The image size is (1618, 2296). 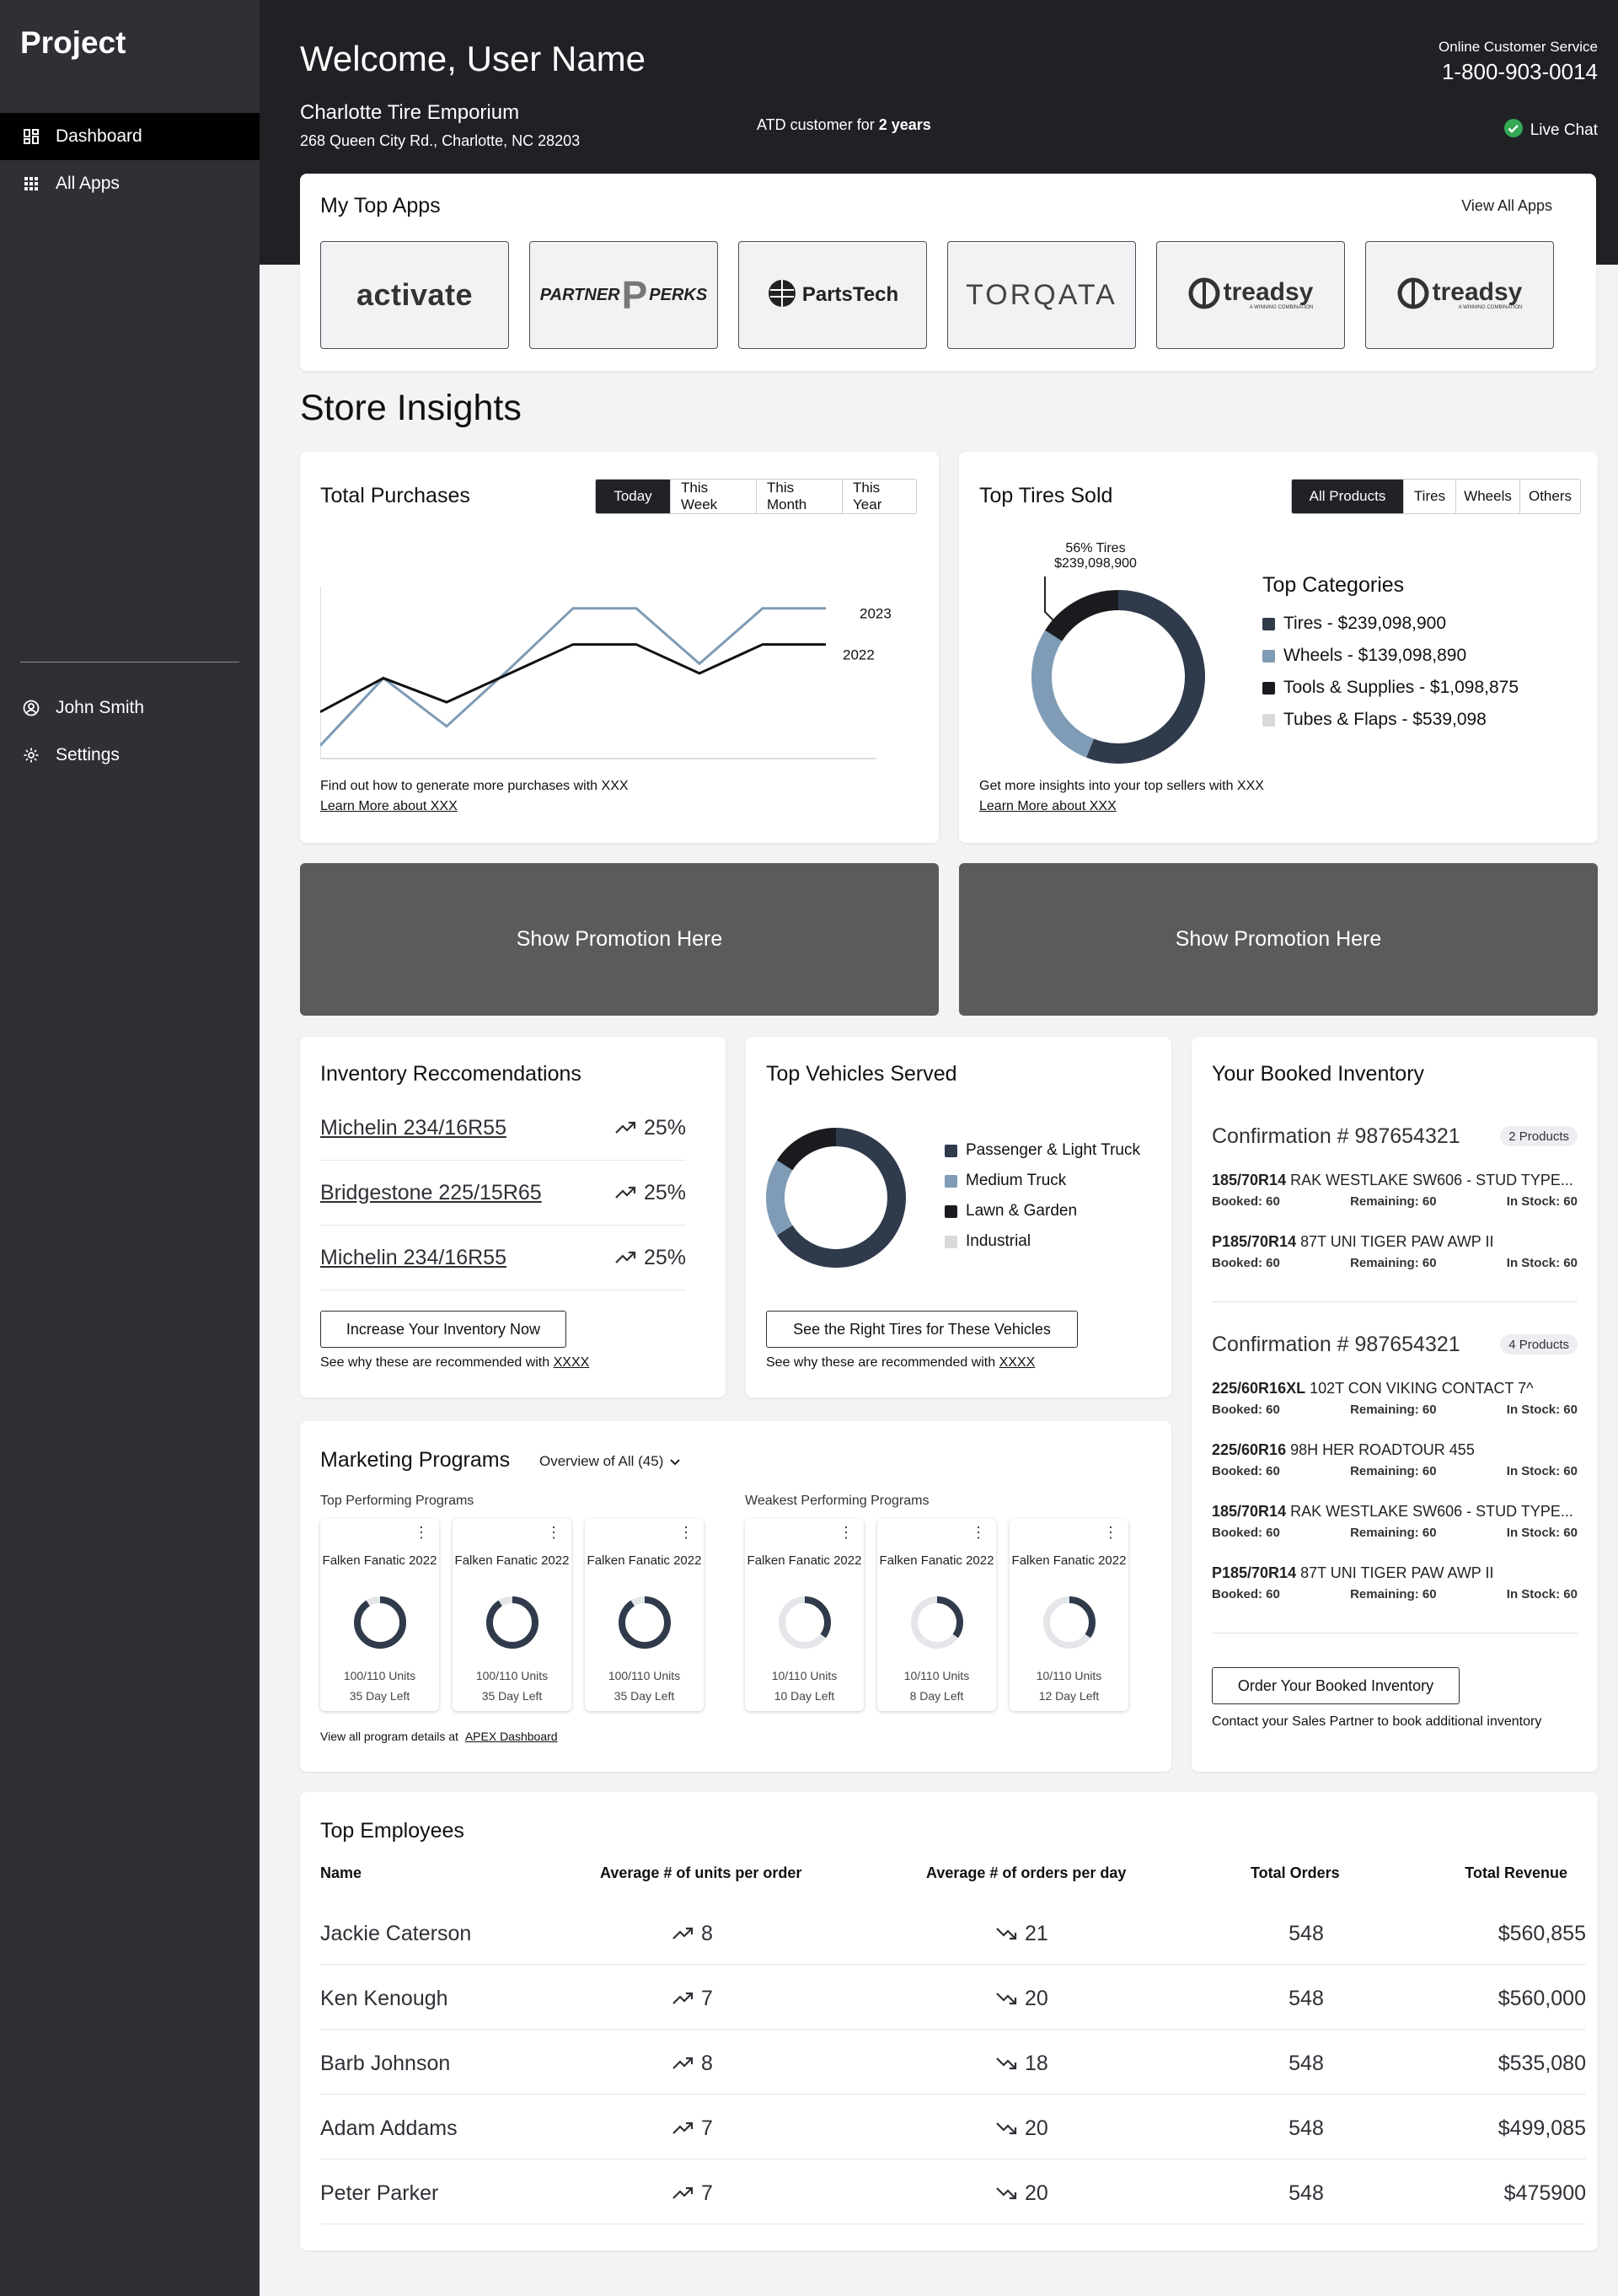 I want to click on nav-label: Dashboard, so click(x=99, y=136).